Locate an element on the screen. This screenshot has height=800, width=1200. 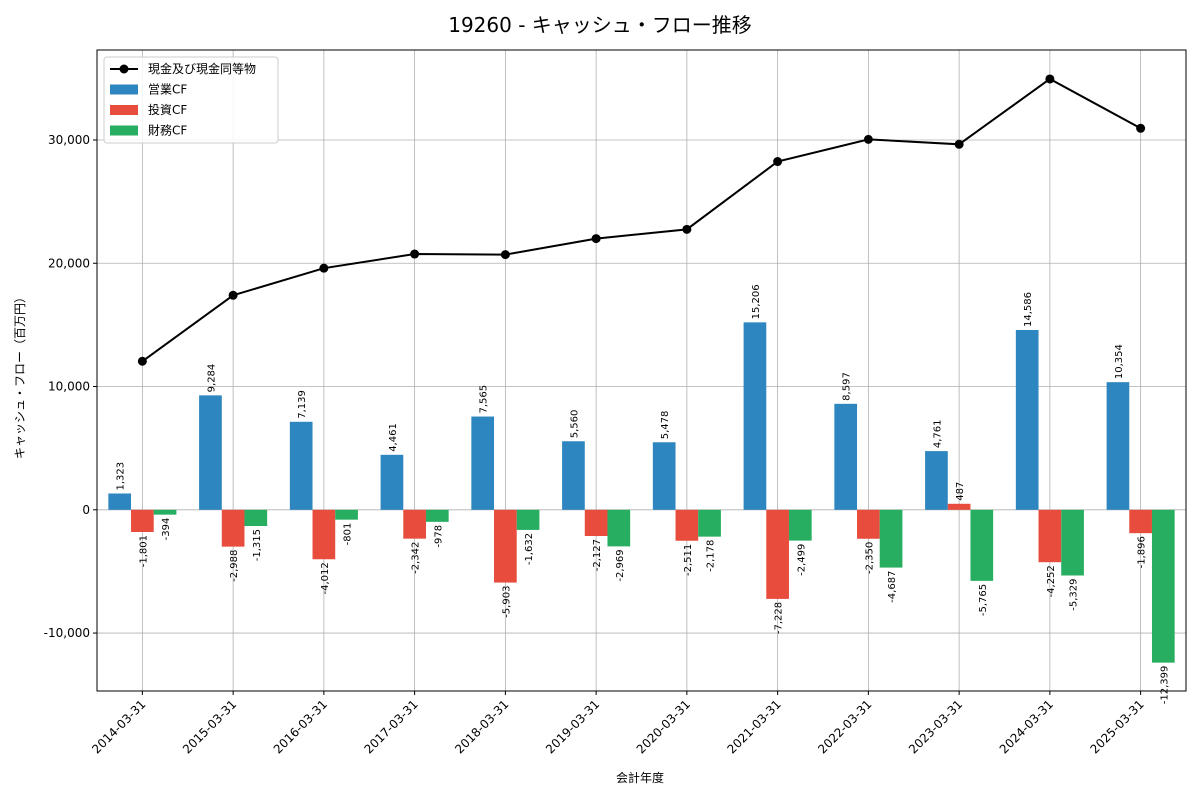
bar-value-label: -4,687 is located at coordinates (892, 587).